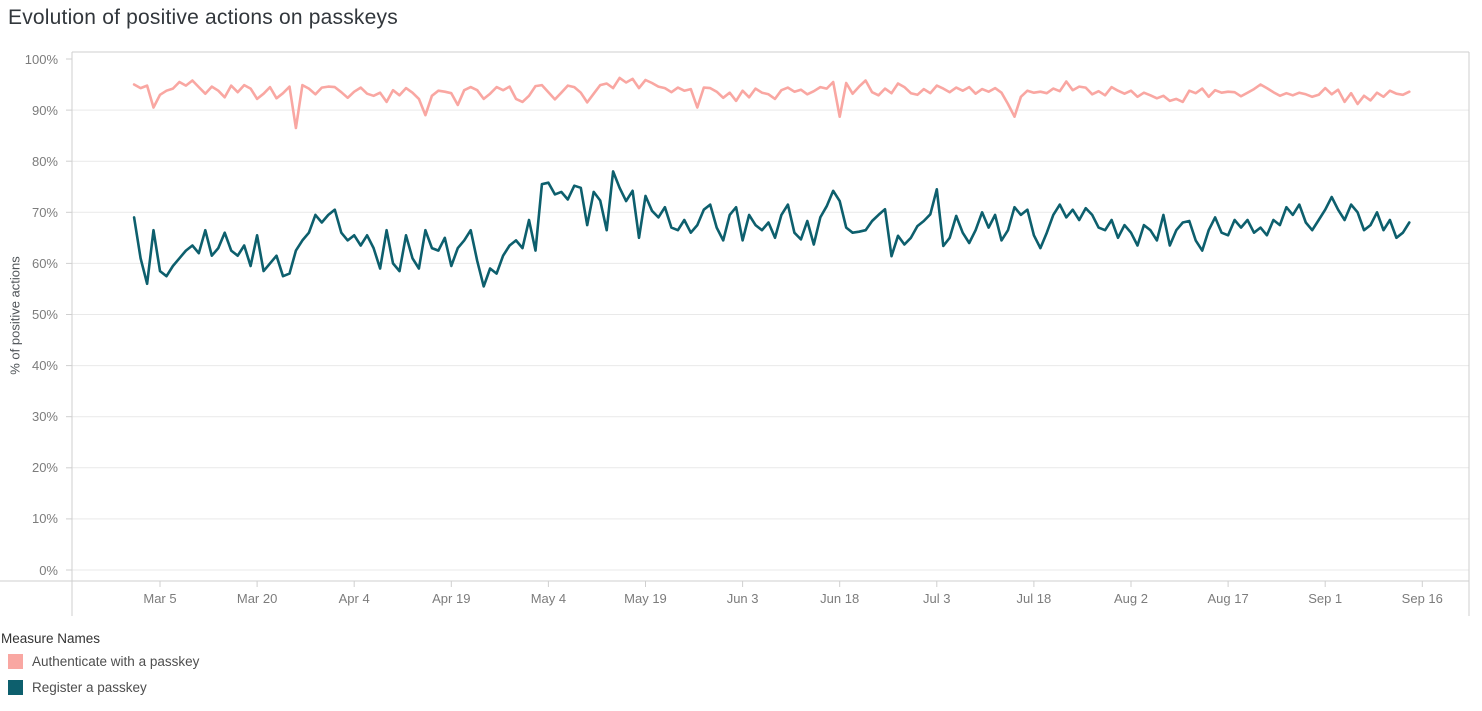 The image size is (1482, 711). What do you see at coordinates (1325, 598) in the screenshot?
I see `x-axis-tick-label: Sep 1` at bounding box center [1325, 598].